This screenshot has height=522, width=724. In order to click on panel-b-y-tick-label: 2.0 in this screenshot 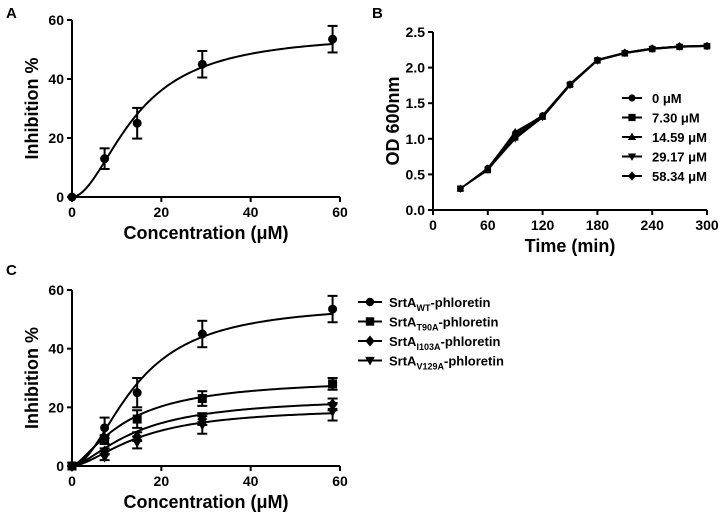, I will do `click(416, 68)`.